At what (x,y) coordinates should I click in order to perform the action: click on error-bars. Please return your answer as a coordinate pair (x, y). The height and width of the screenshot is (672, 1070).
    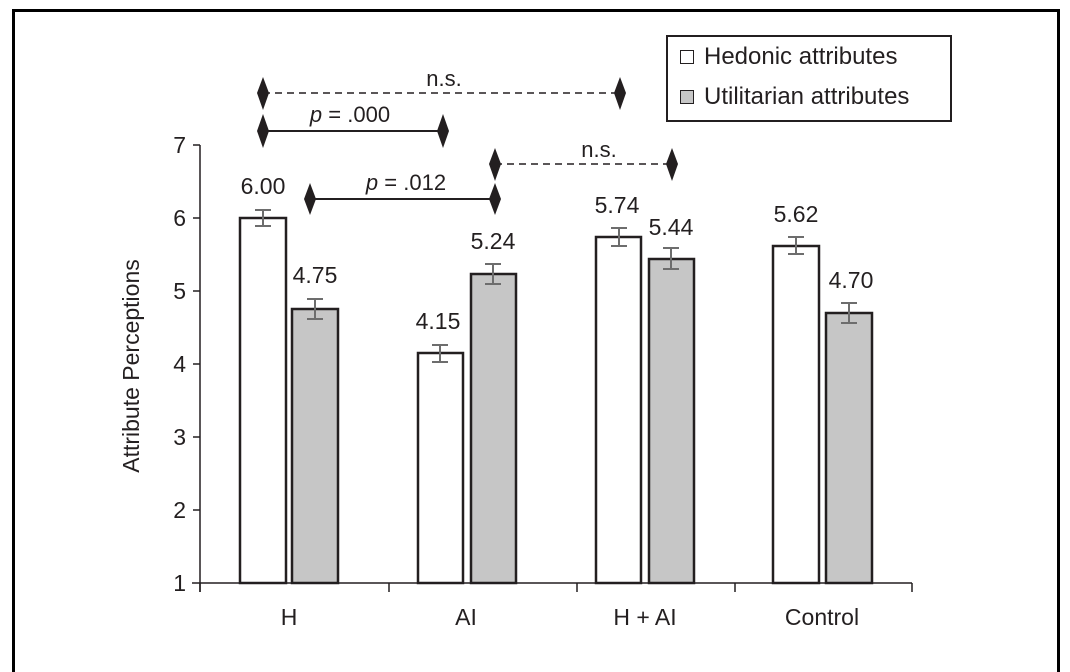
    Looking at the image, I should click on (556, 286).